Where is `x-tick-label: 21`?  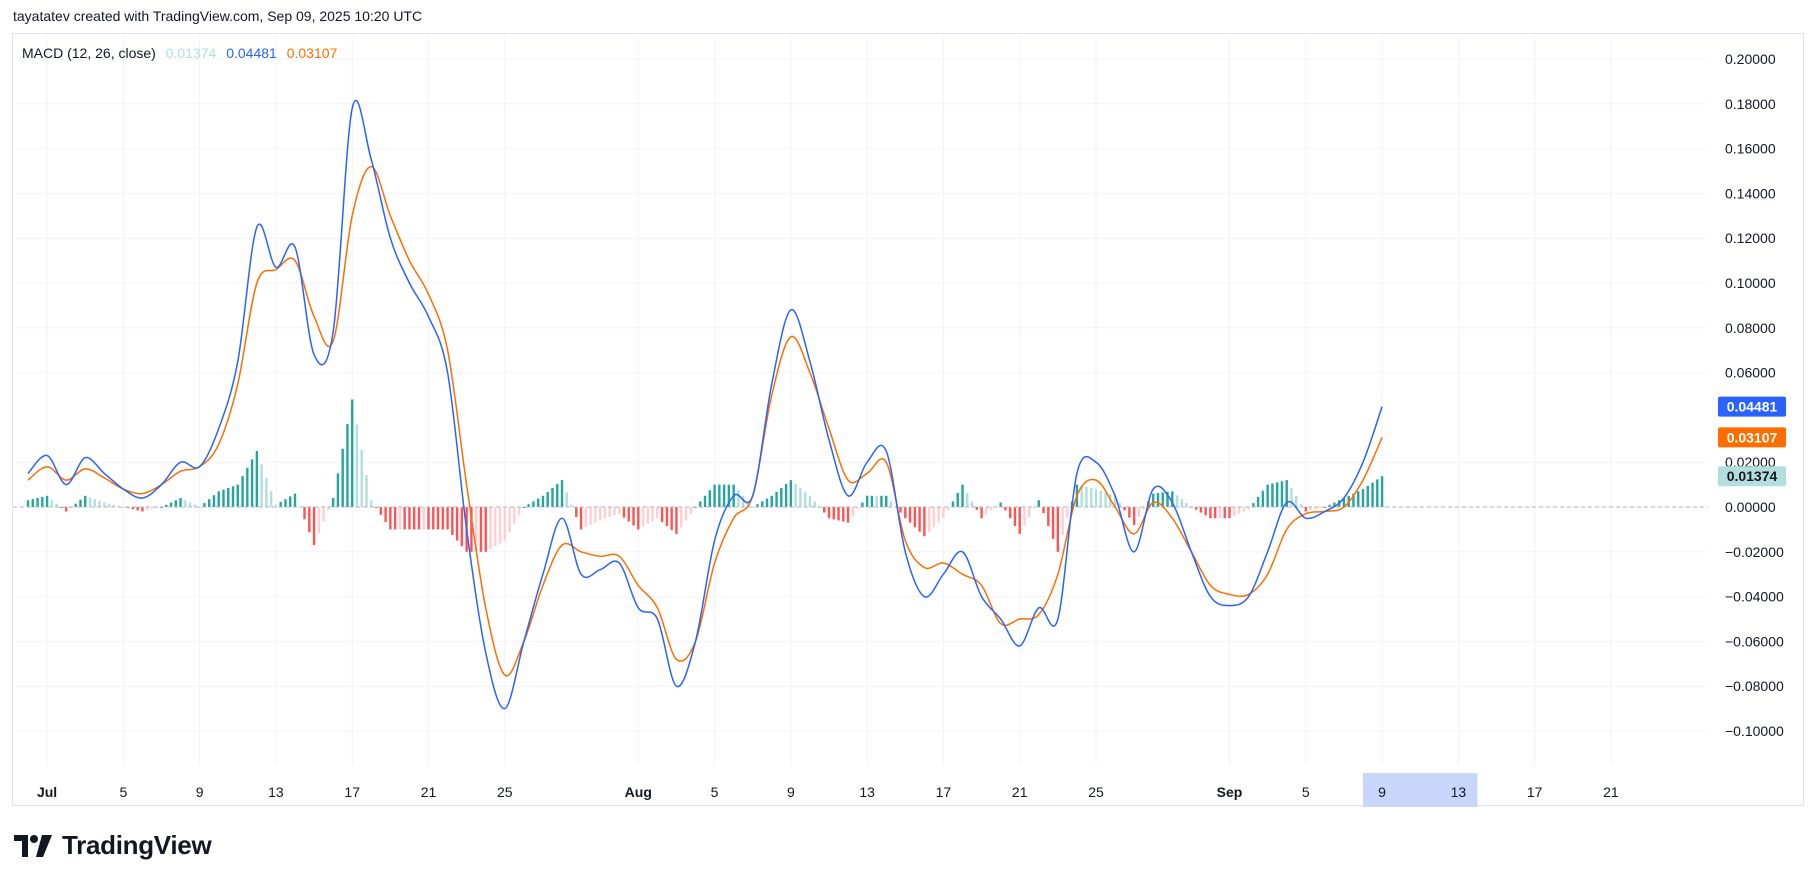 x-tick-label: 21 is located at coordinates (1611, 792).